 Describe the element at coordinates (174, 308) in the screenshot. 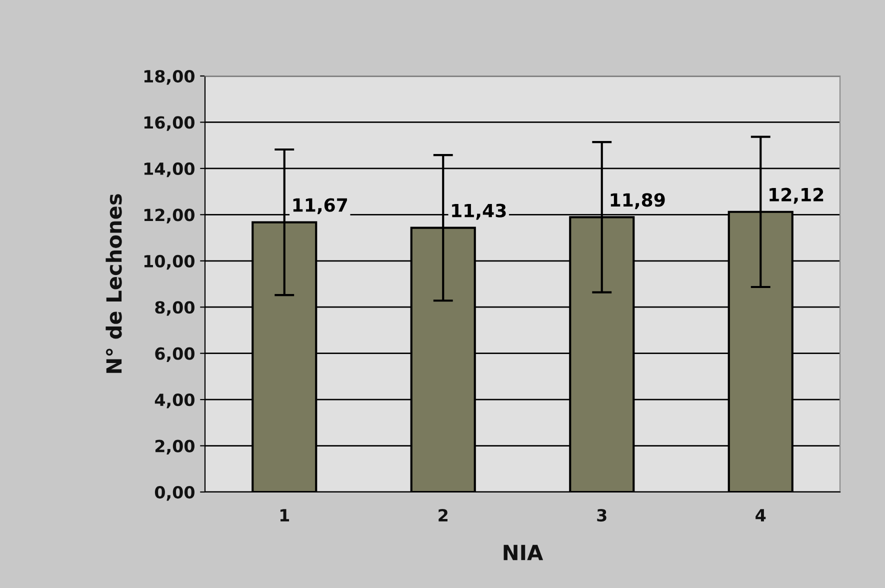

I see `y-tick-label: 8,00` at that location.